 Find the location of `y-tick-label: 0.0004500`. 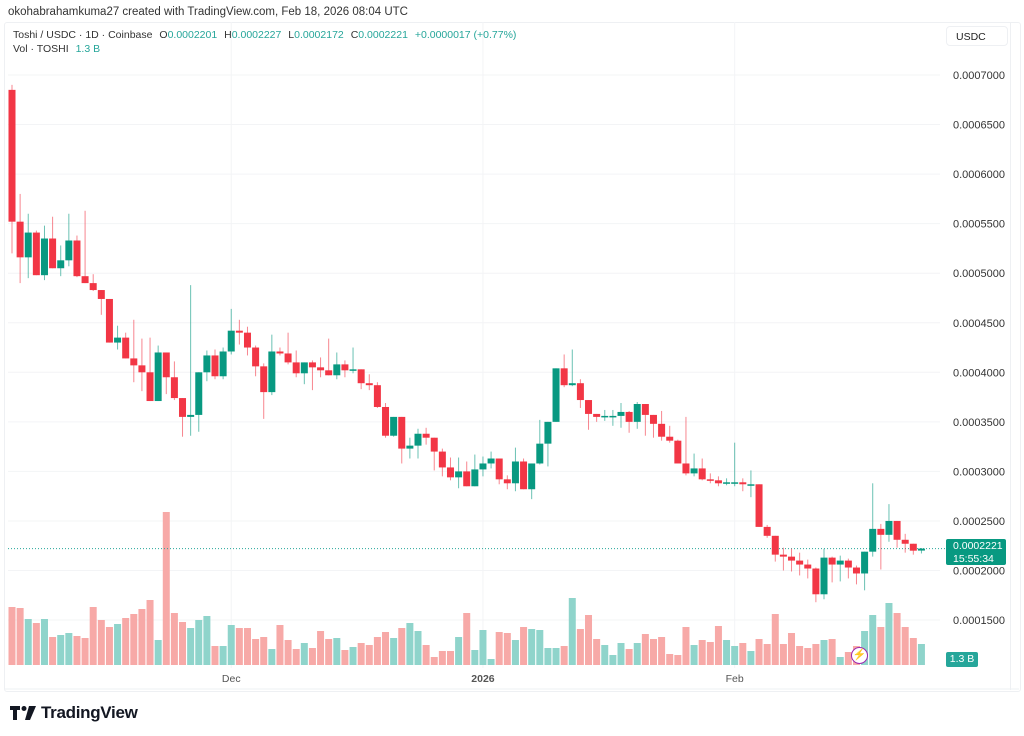

y-tick-label: 0.0004500 is located at coordinates (979, 324).